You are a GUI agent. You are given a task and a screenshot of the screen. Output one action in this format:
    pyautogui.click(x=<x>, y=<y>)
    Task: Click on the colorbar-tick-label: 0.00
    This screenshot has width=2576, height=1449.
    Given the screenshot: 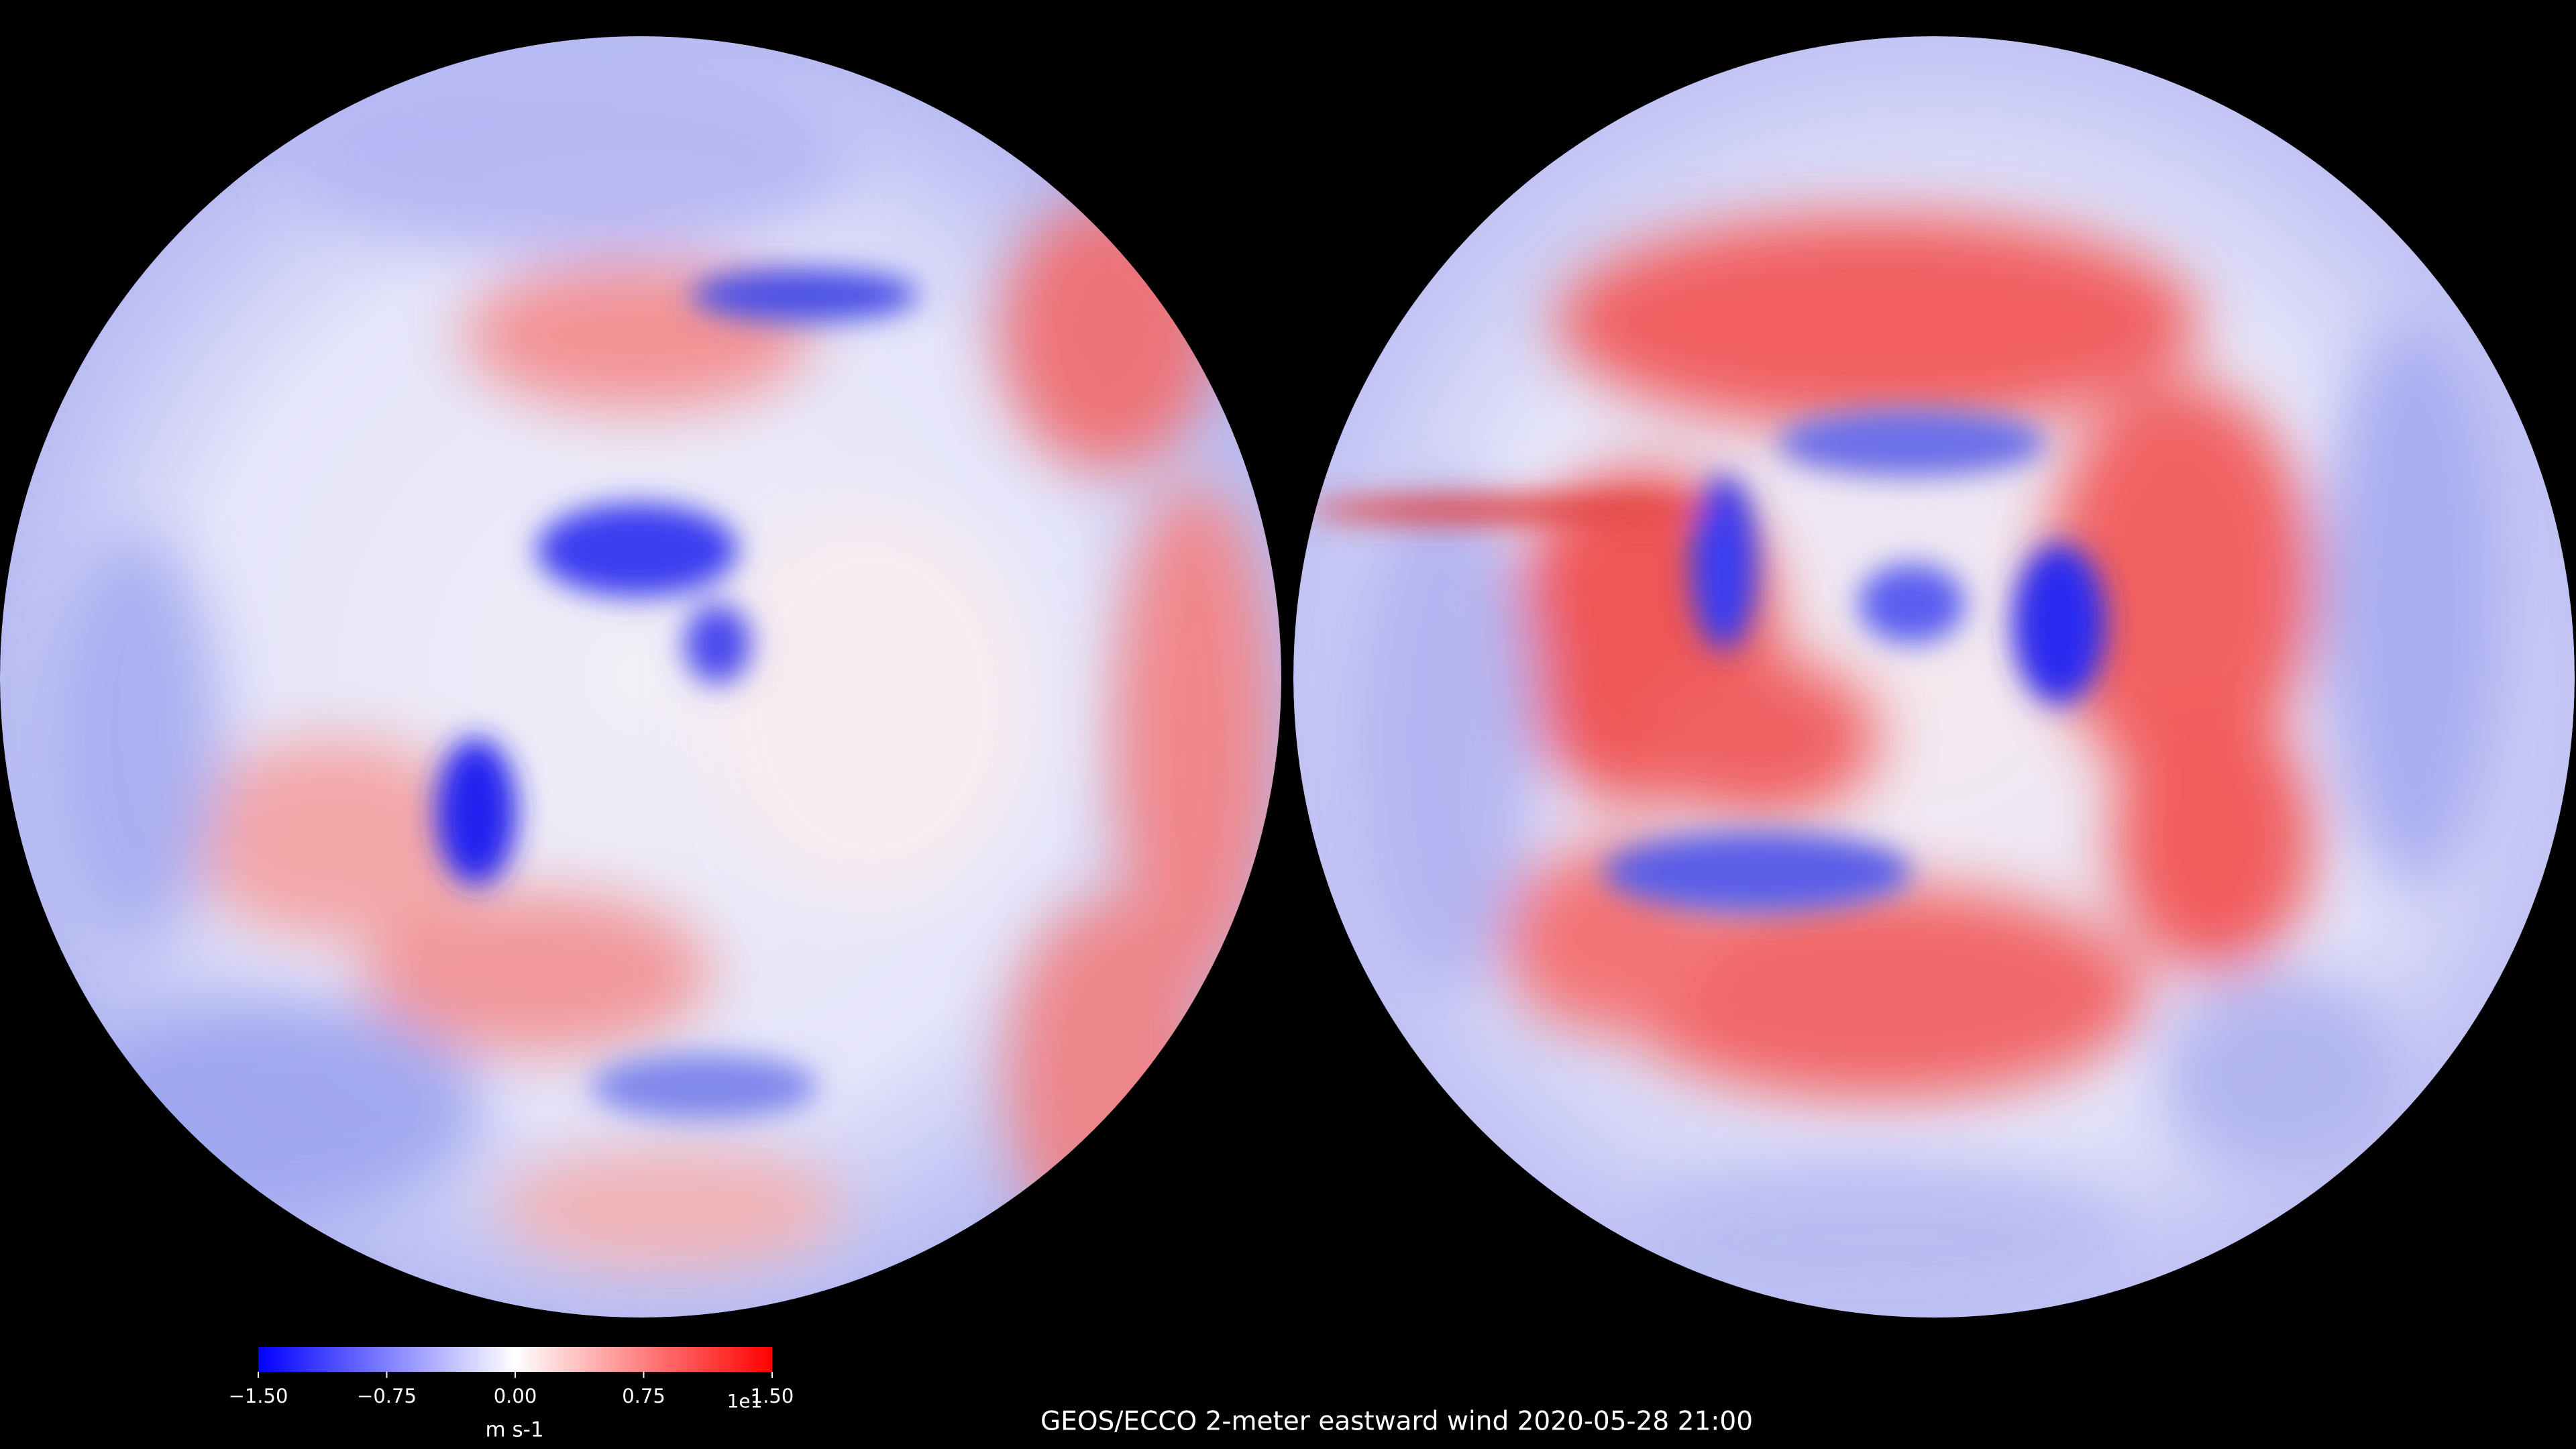 What is the action you would take?
    pyautogui.click(x=515, y=1396)
    